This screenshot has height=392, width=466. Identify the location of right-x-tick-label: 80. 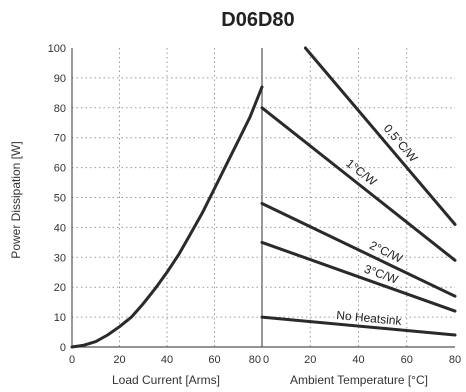
(455, 360).